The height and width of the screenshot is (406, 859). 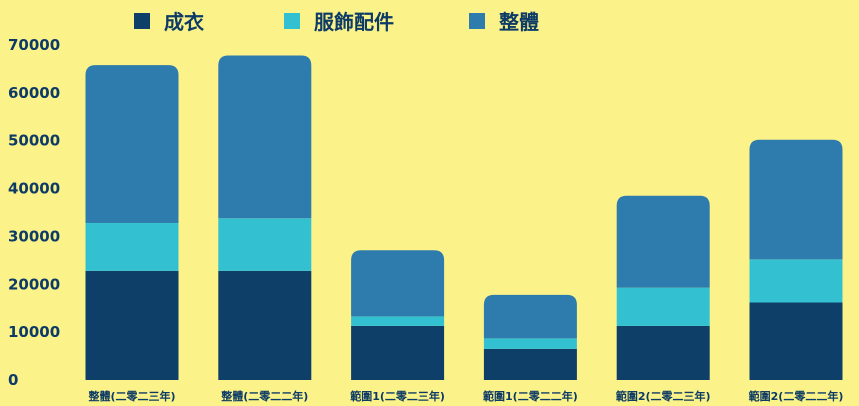 What do you see at coordinates (292, 20) in the screenshot?
I see `legend-swatch-accessories` at bounding box center [292, 20].